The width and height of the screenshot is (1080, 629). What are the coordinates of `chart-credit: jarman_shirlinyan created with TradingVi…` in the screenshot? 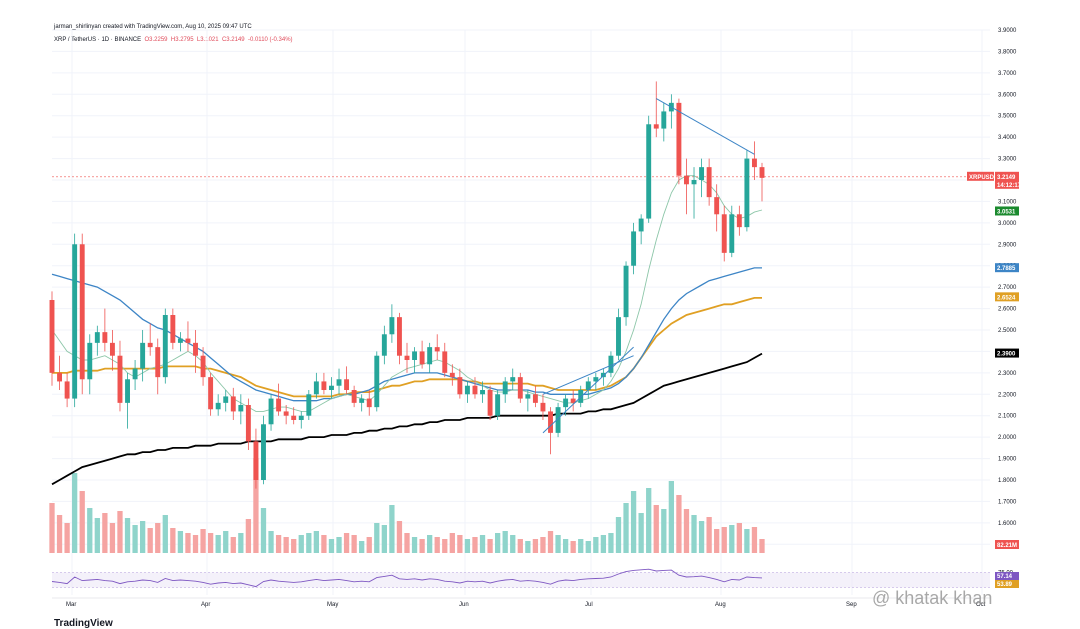 It's located at (153, 27).